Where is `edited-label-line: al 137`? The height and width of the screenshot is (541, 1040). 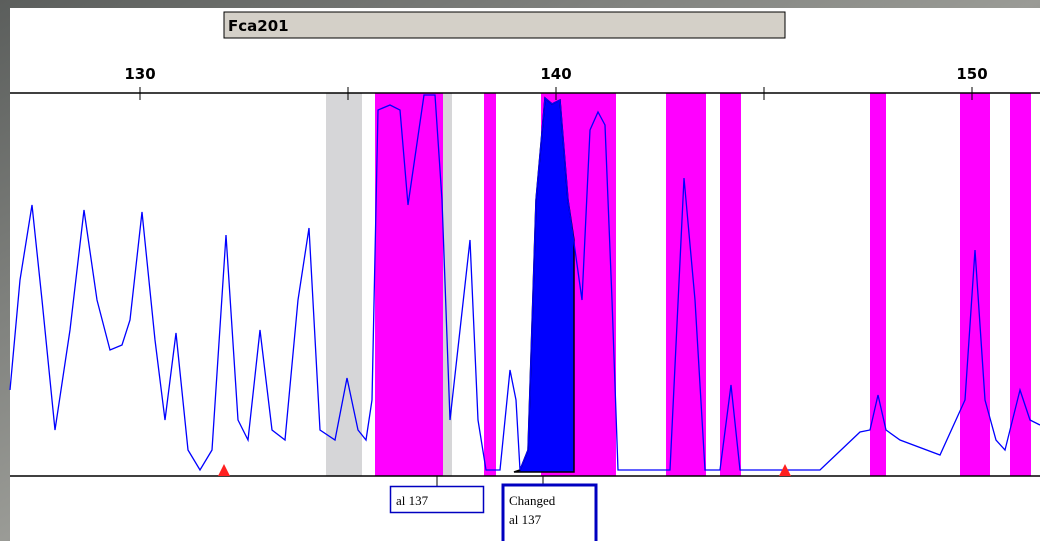 edited-label-line: al 137 is located at coordinates (525, 519).